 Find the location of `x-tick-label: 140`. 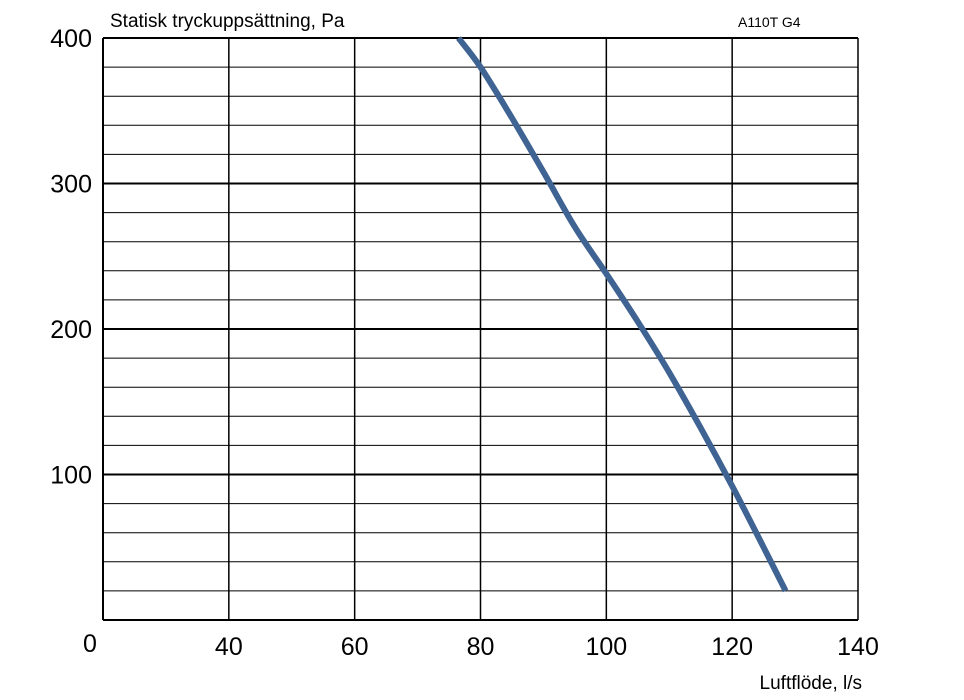

x-tick-label: 140 is located at coordinates (858, 647).